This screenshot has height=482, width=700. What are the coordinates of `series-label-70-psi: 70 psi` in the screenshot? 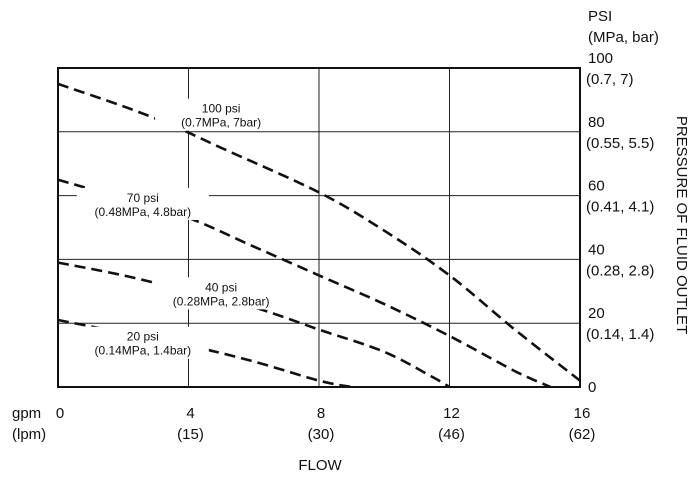 It's located at (143, 198).